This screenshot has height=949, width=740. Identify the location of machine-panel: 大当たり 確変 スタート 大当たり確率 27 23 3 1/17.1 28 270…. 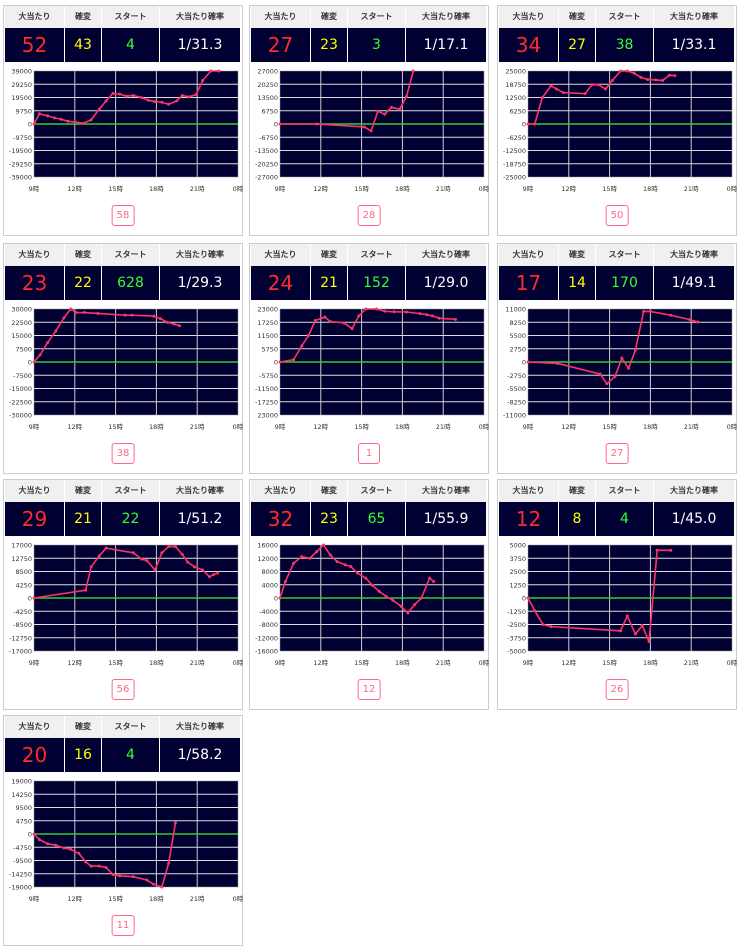
(369, 120).